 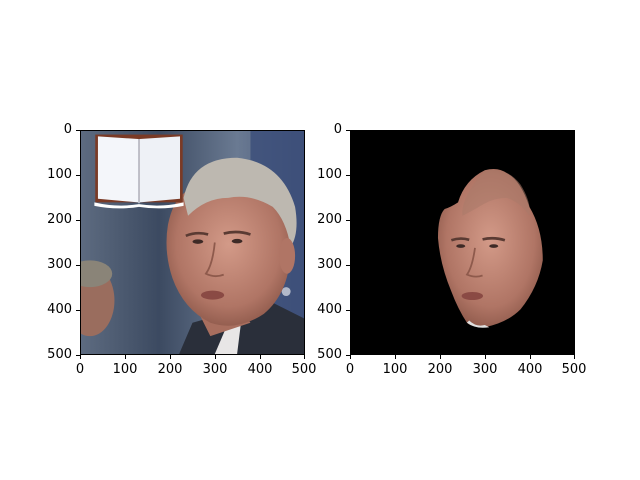 What do you see at coordinates (337, 129) in the screenshot?
I see `right-ytick-label: 0` at bounding box center [337, 129].